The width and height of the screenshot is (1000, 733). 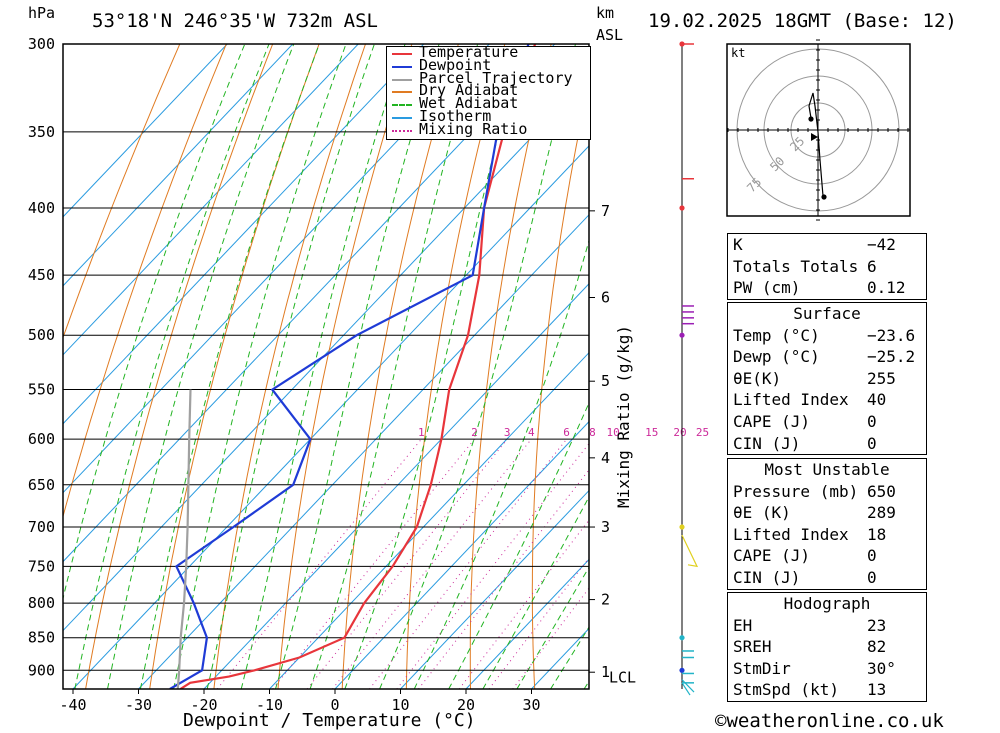 I want to click on pressure-tick-label: 300, so click(x=41, y=44).